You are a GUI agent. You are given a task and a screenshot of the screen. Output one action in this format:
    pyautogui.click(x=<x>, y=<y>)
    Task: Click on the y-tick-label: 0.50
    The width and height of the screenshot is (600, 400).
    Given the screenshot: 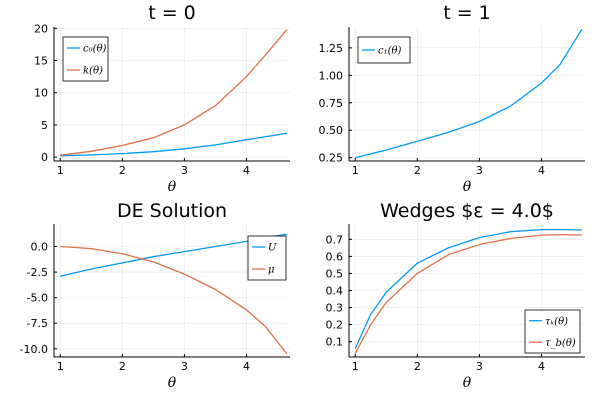 What is the action you would take?
    pyautogui.click(x=331, y=130)
    